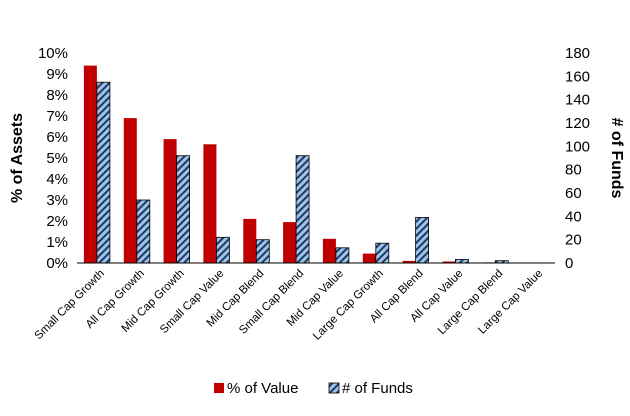 This screenshot has height=416, width=630. What do you see at coordinates (262, 388) in the screenshot?
I see `legend-label-value: % of Value` at bounding box center [262, 388].